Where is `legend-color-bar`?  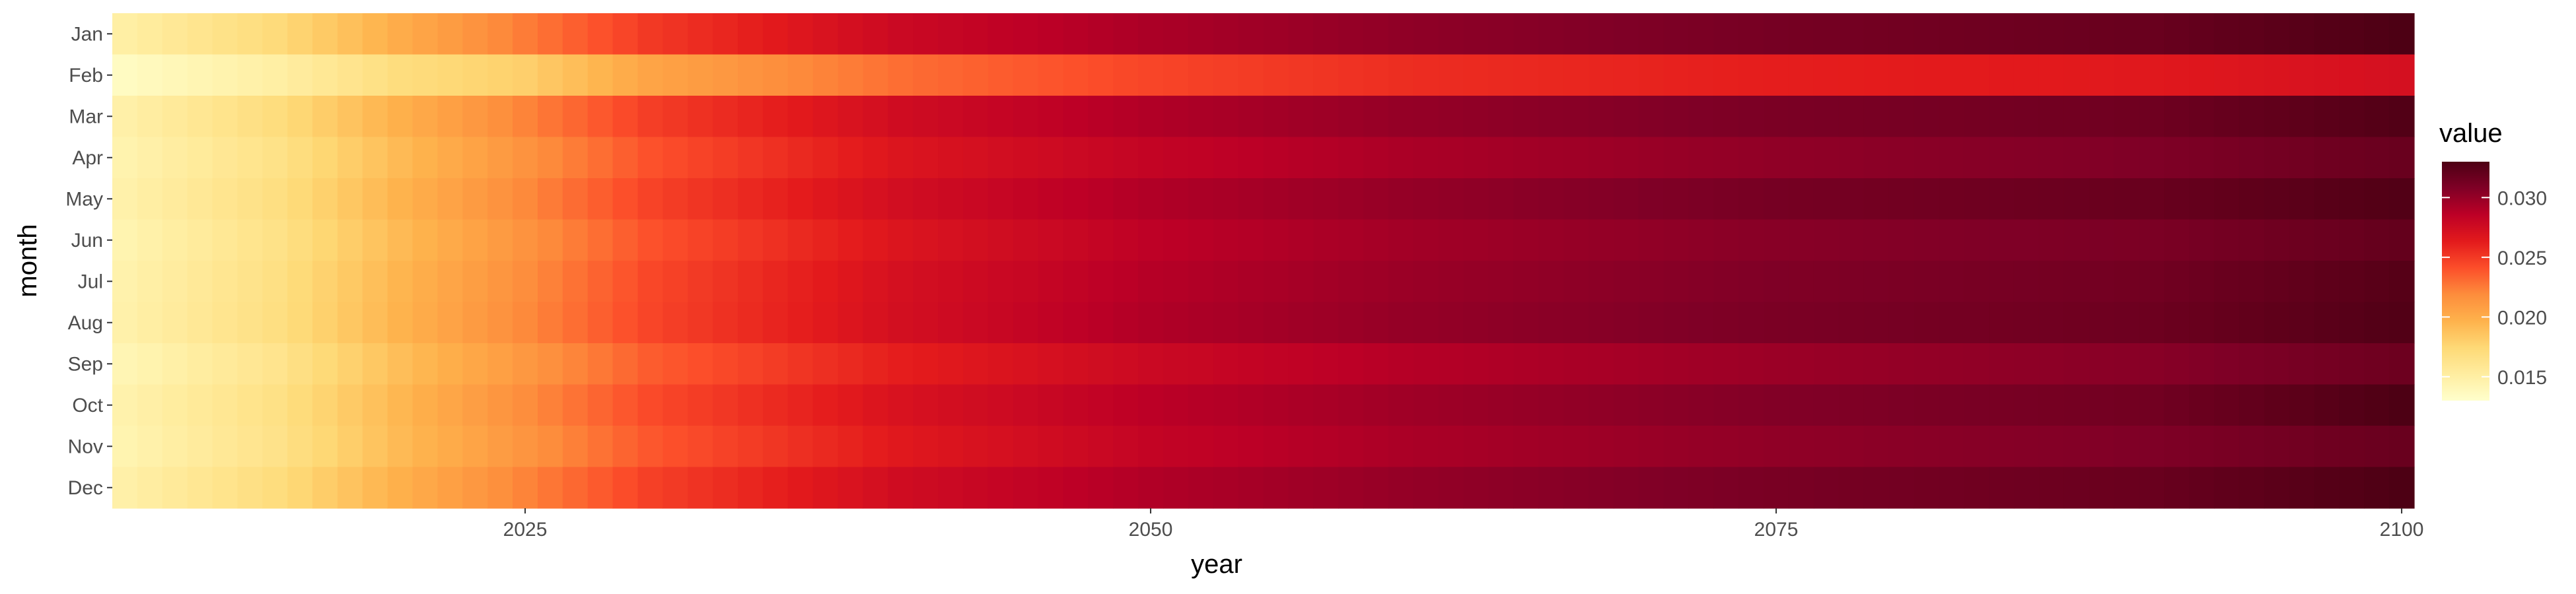 legend-color-bar is located at coordinates (2466, 281).